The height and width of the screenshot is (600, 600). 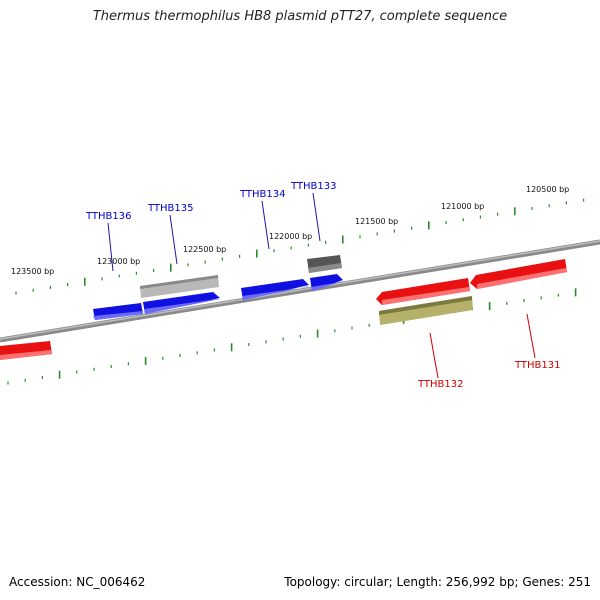 What do you see at coordinates (108, 216) in the screenshot?
I see `gene-label-tthb136: TTHB136` at bounding box center [108, 216].